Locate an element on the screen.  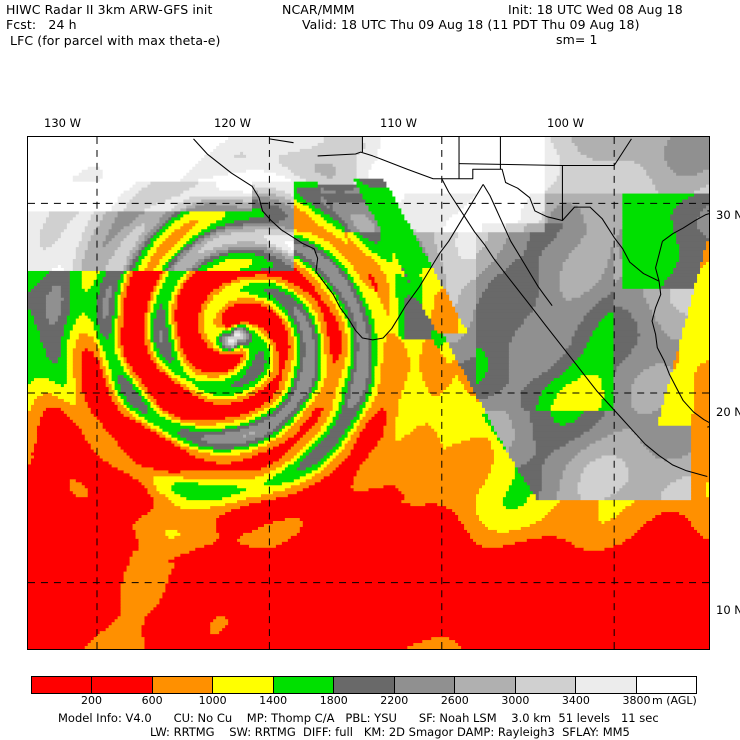
colorbar-tick-2200: 2200 is located at coordinates (394, 700).